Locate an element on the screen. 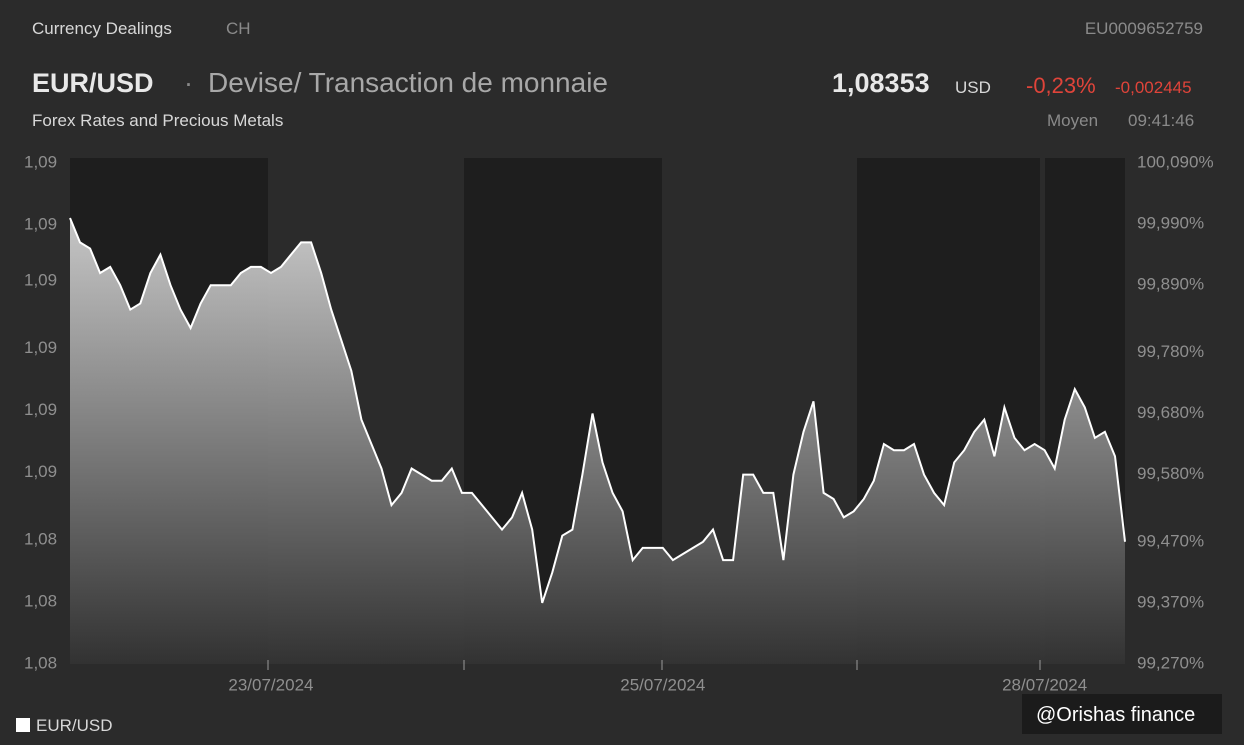 The width and height of the screenshot is (1244, 745). x-tick-label: 23/07/2024 is located at coordinates (270, 684).